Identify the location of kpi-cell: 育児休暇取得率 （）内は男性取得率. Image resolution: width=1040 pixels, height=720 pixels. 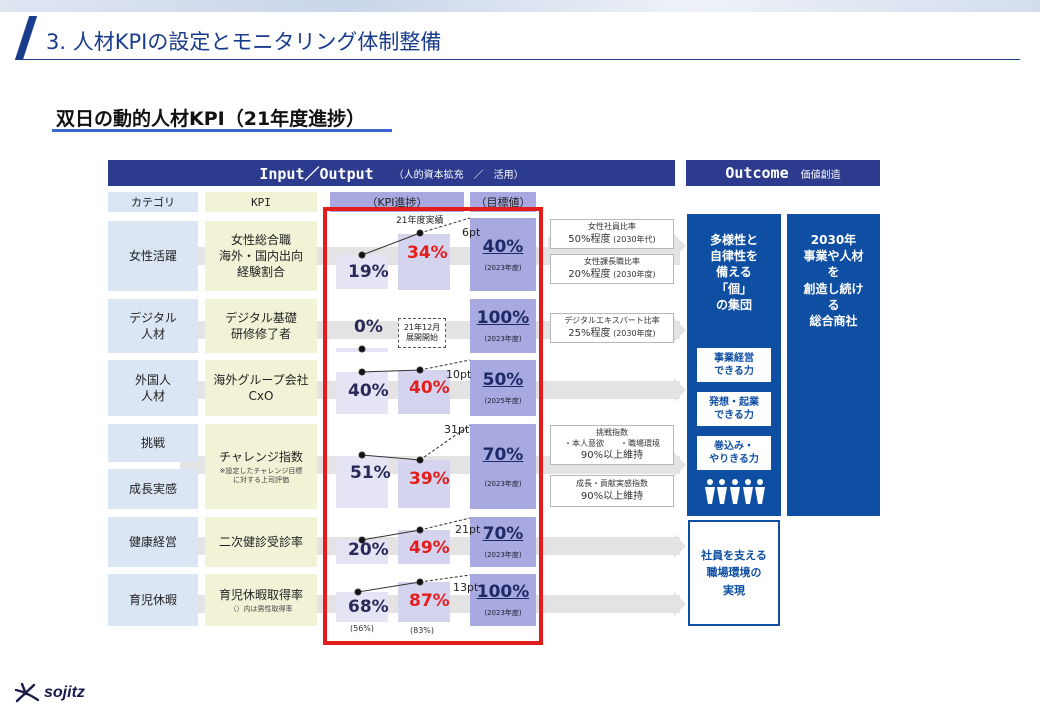
(261, 600).